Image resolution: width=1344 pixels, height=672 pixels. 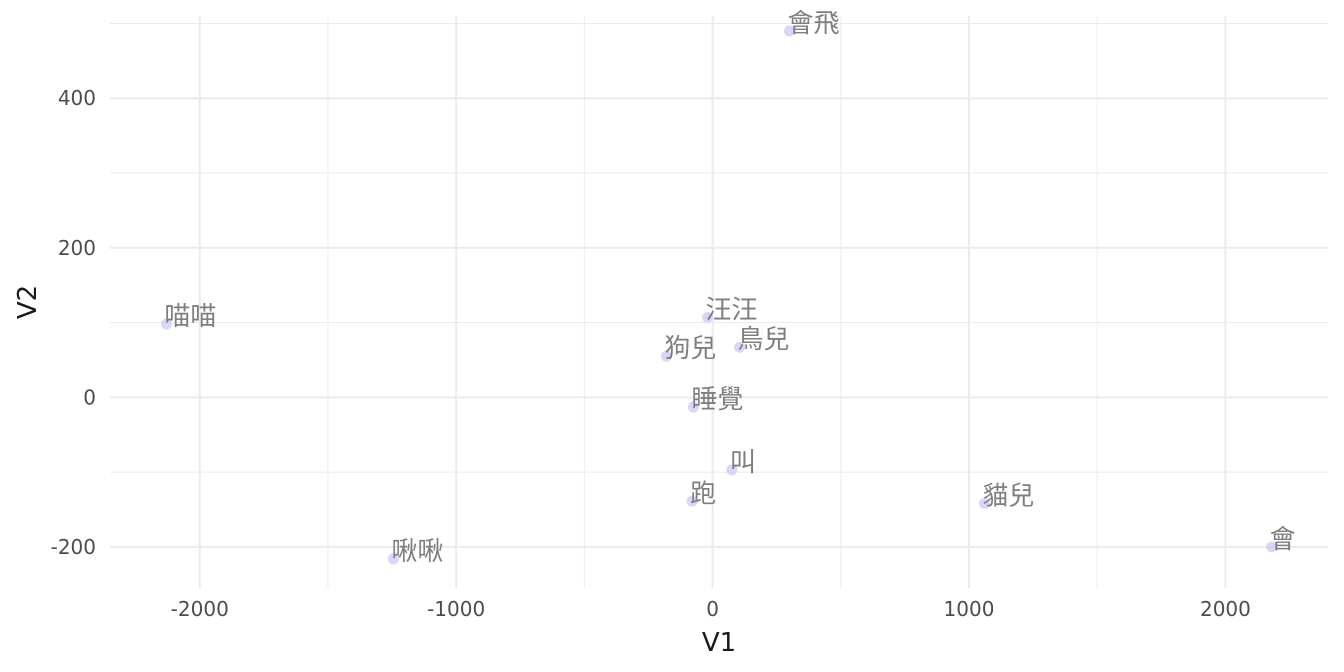 What do you see at coordinates (28, 302) in the screenshot?
I see `y-axis-title: V2` at bounding box center [28, 302].